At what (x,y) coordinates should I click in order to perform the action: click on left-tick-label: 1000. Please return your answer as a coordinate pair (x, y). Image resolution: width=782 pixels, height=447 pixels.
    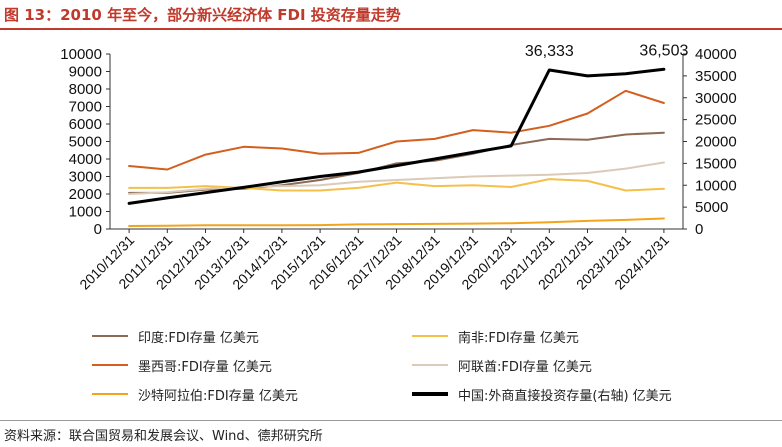
    Looking at the image, I should click on (85, 212).